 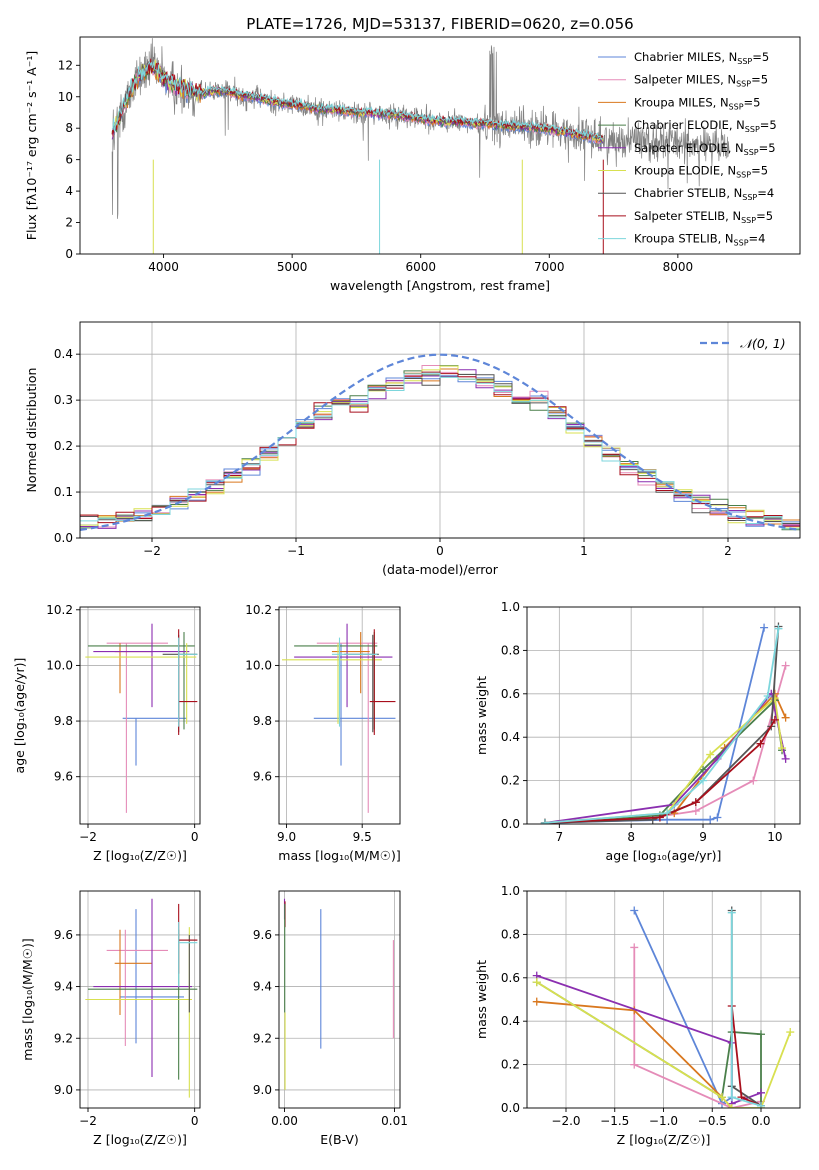 I want to click on x-tick-label: 9.0, so click(x=286, y=837).